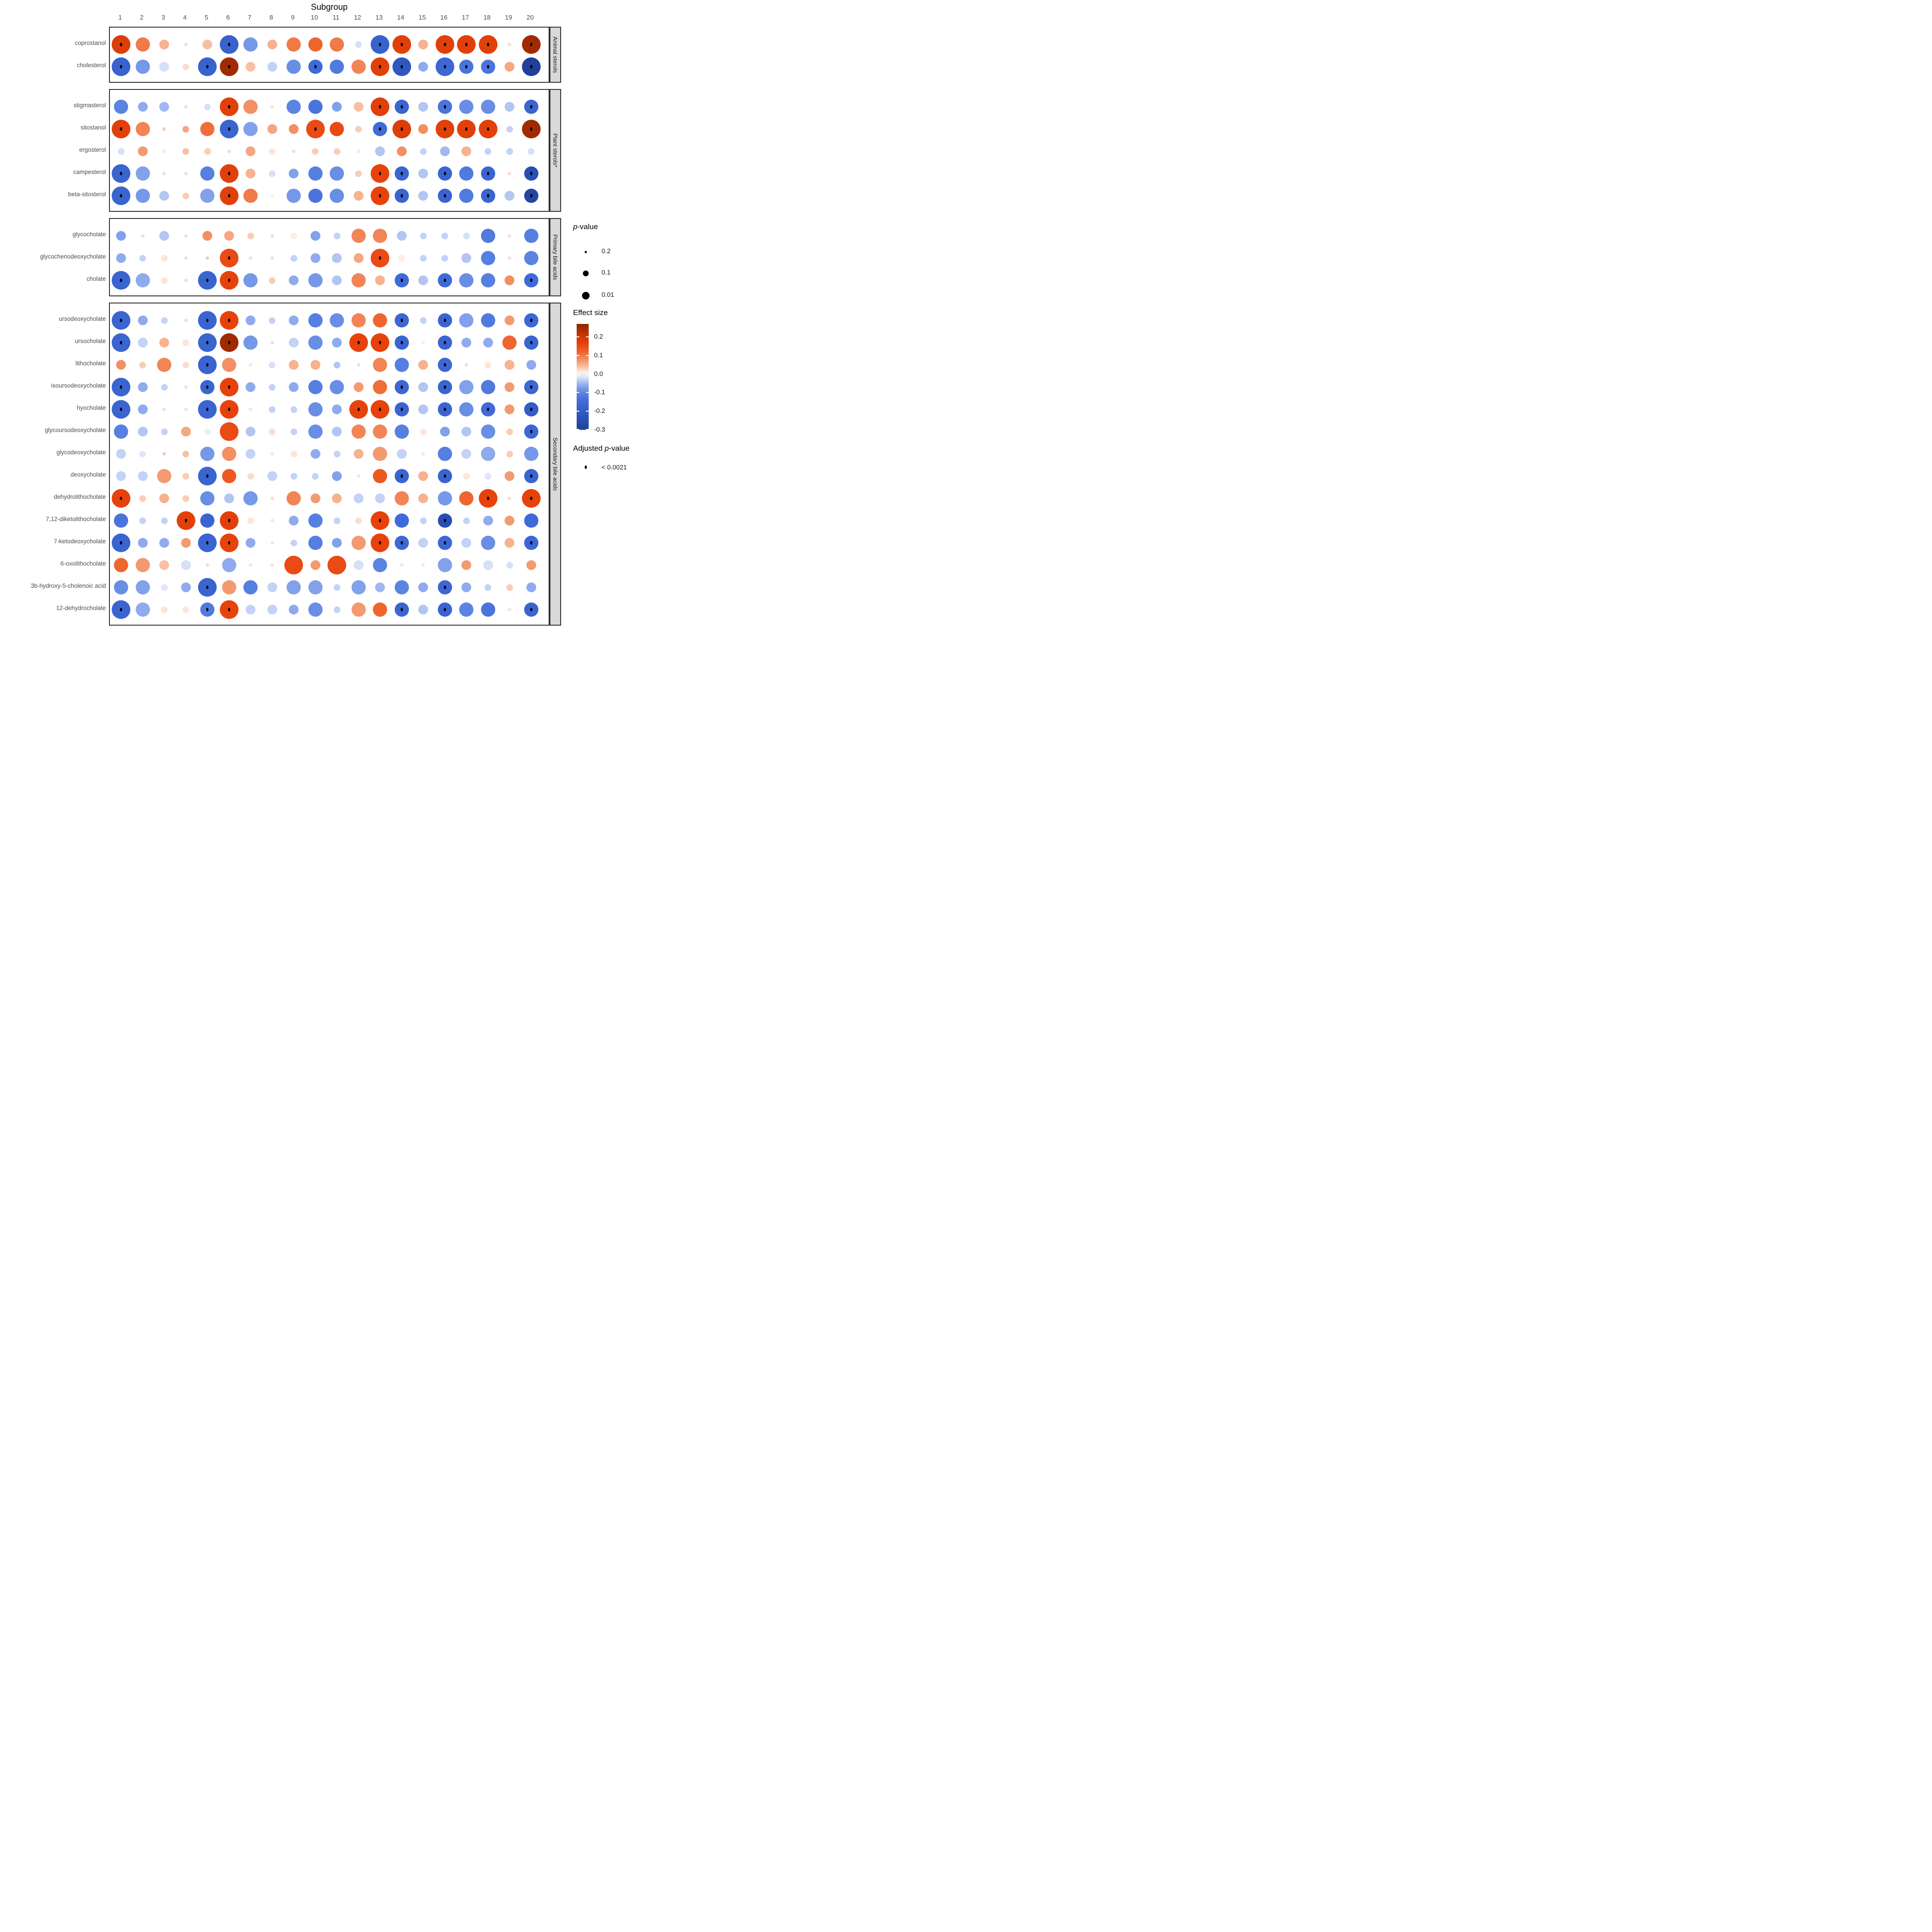 The height and width of the screenshot is (1932, 1932). Describe the element at coordinates (272, 364) in the screenshot. I see `cell-lithocholate-sg8` at that location.